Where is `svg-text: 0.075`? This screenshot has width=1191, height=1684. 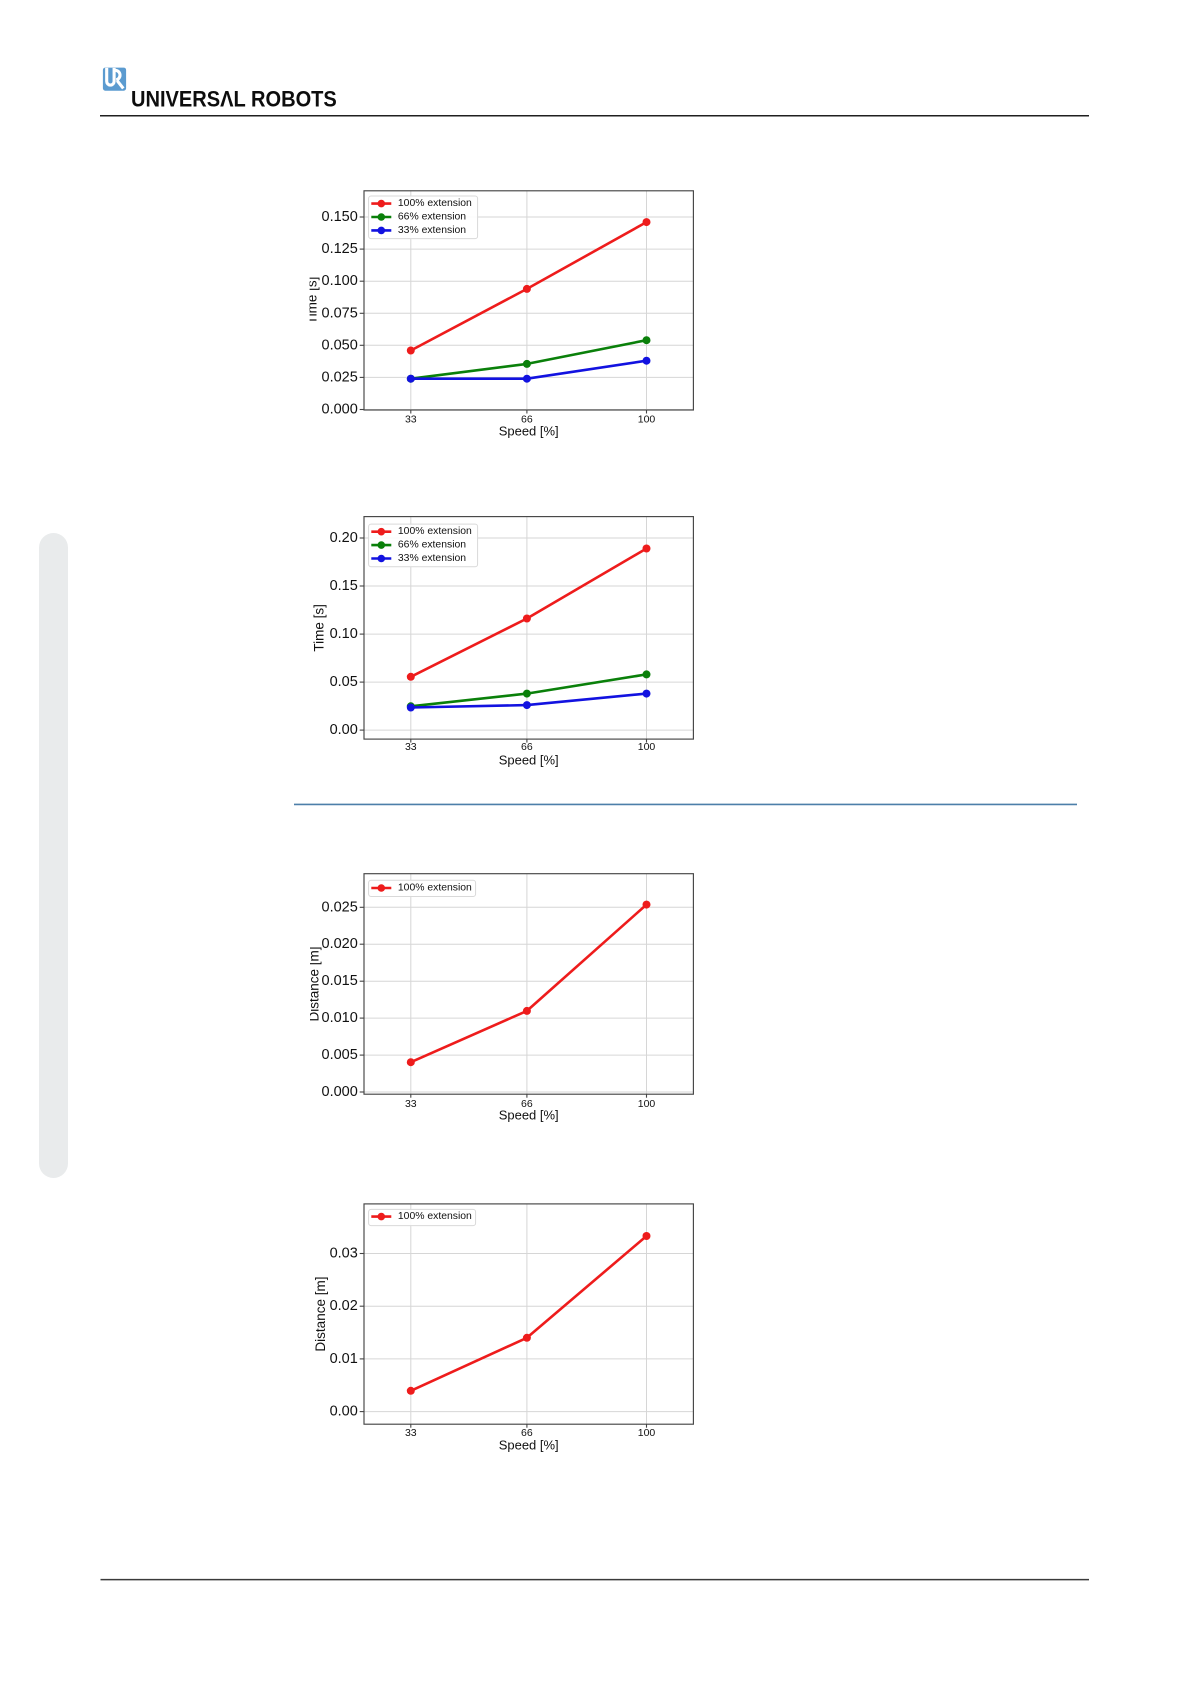
svg-text: 0.075 is located at coordinates (340, 313).